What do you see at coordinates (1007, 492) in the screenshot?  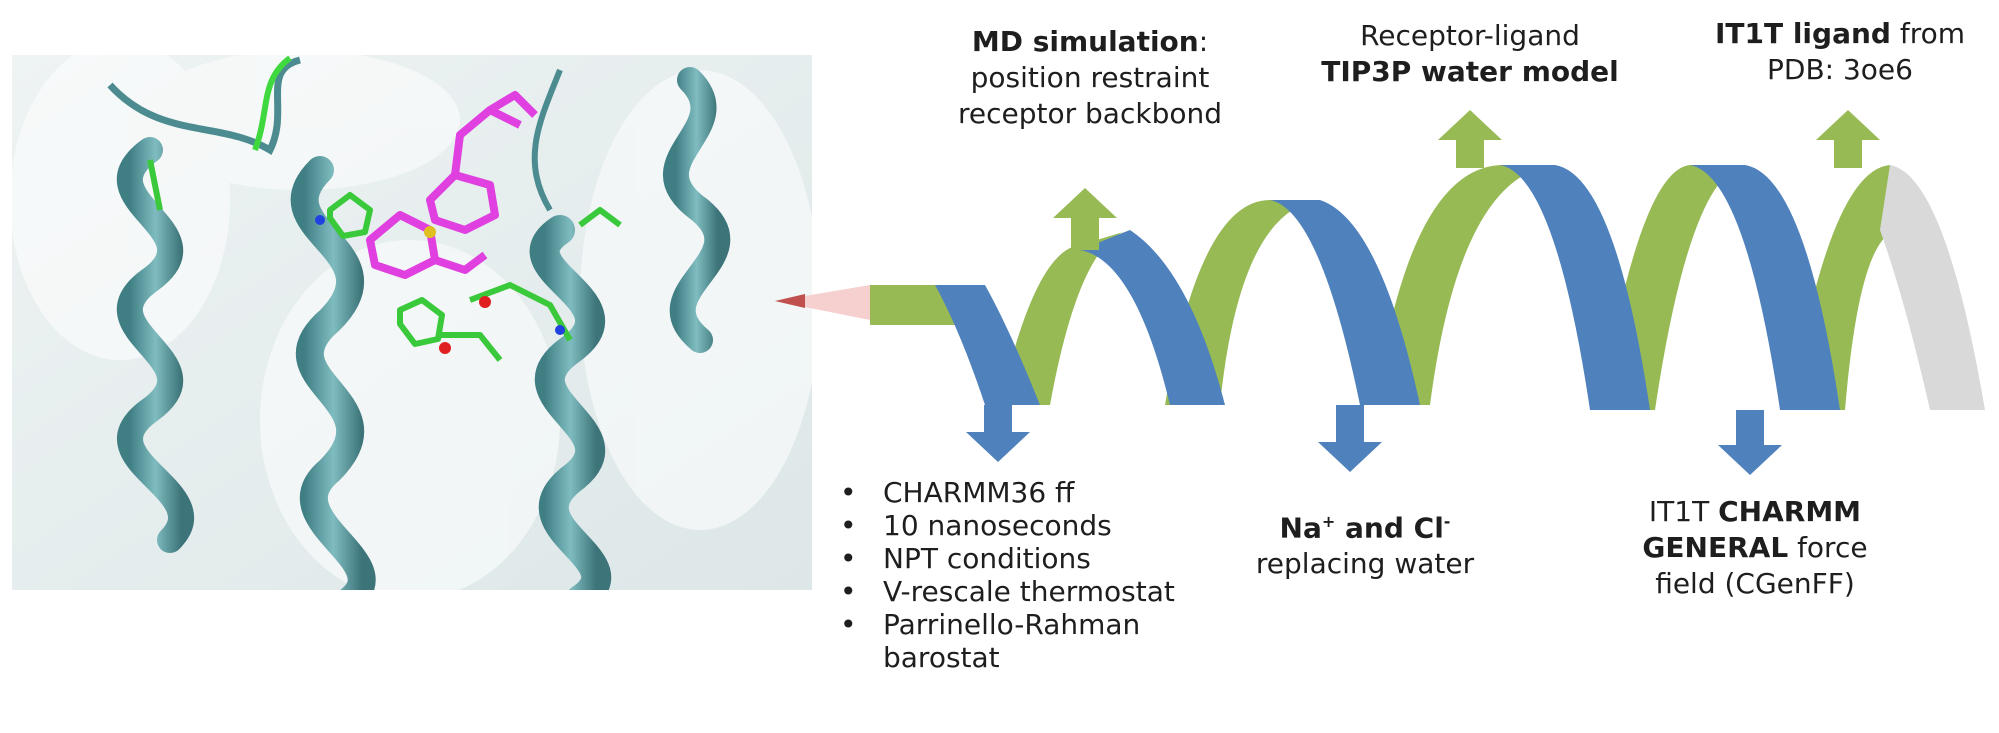 I see `list-item: CHARMM36 ff` at bounding box center [1007, 492].